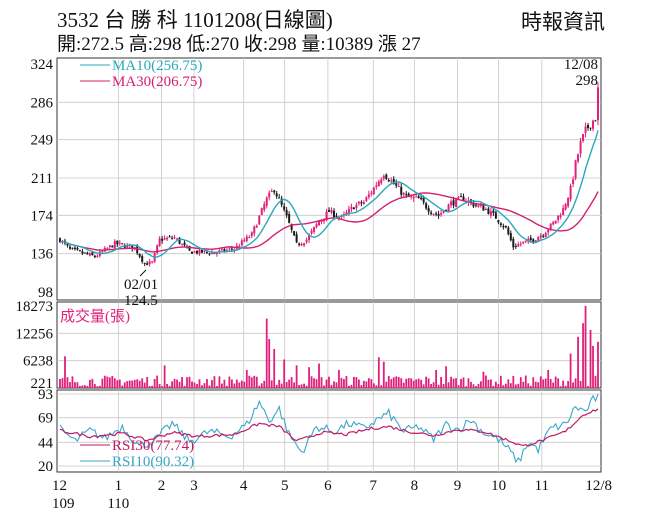  What do you see at coordinates (46, 443) in the screenshot?
I see `rsi-tick-label: 44` at bounding box center [46, 443].